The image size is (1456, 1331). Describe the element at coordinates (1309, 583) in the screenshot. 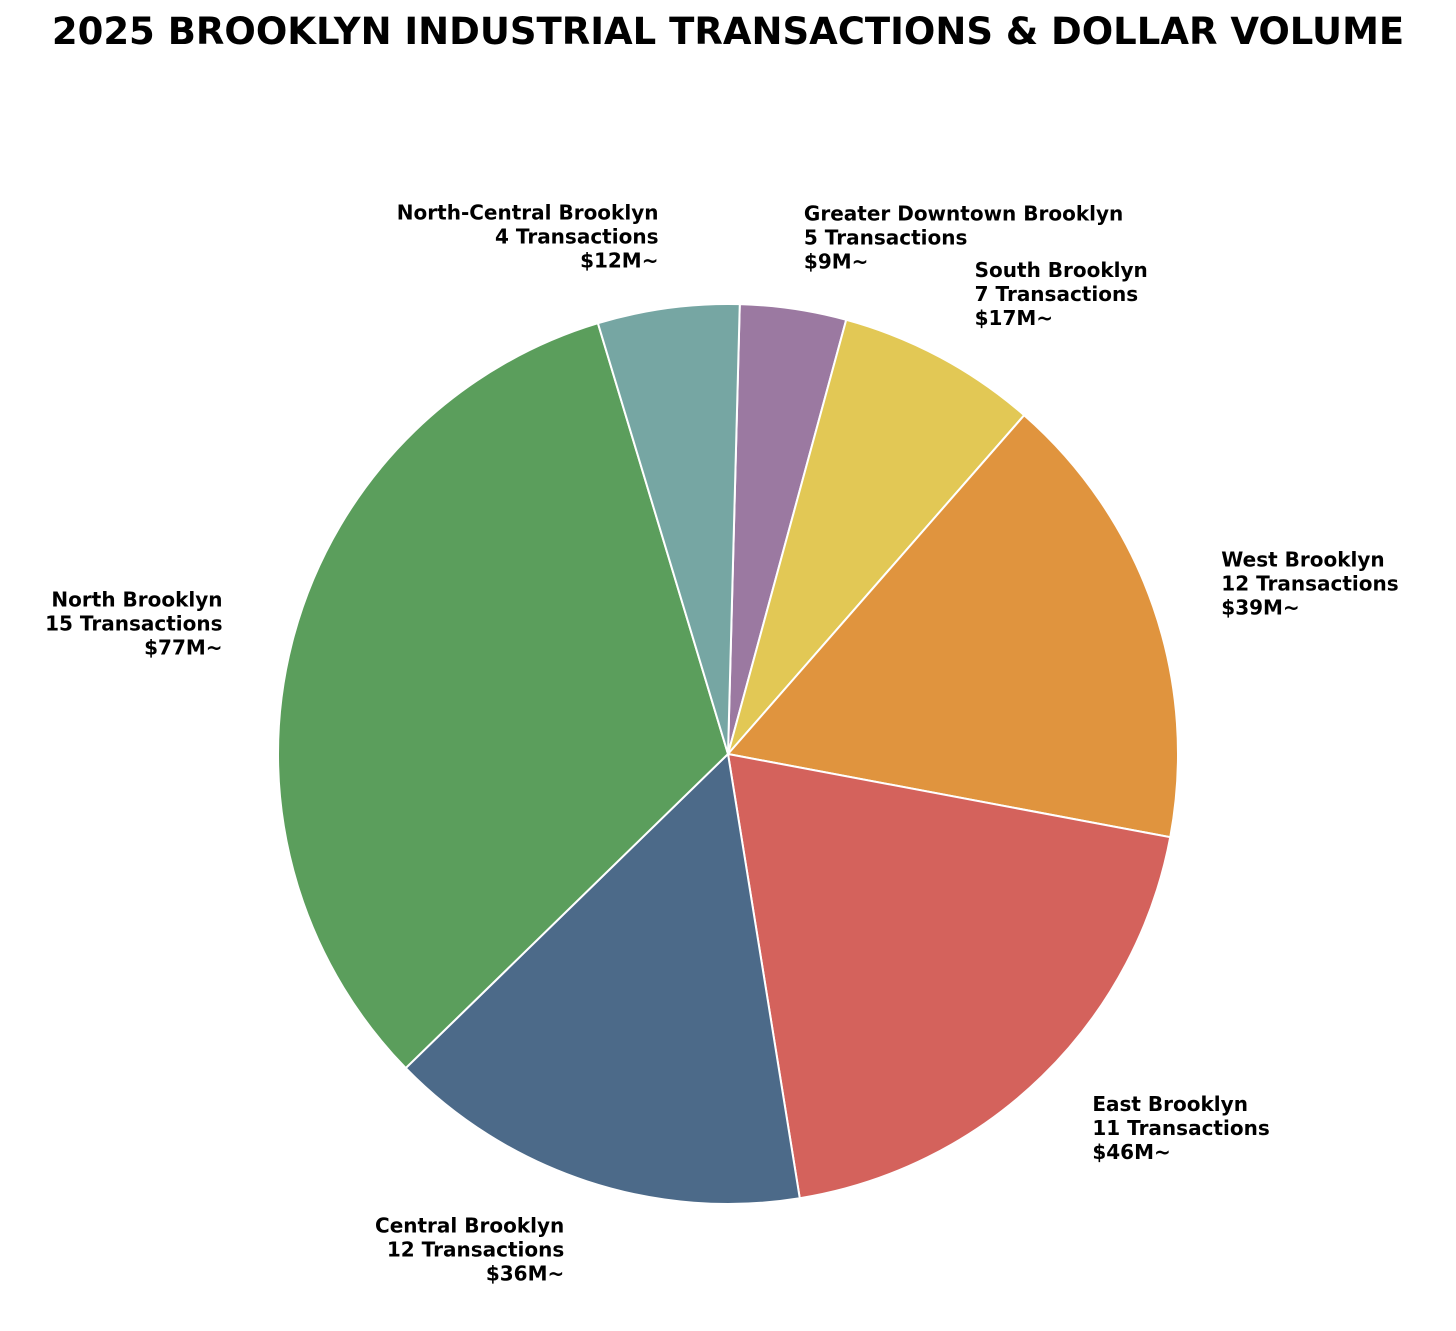

I see `pie-label-west-brooklyn: West Brooklyn 12 Transactions $39M~` at that location.